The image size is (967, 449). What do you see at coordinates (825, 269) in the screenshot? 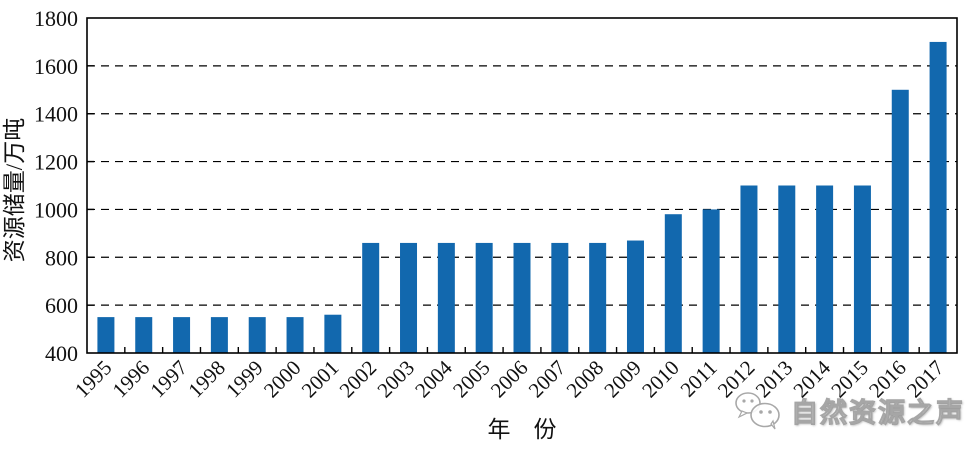
I see `bar-2014` at bounding box center [825, 269].